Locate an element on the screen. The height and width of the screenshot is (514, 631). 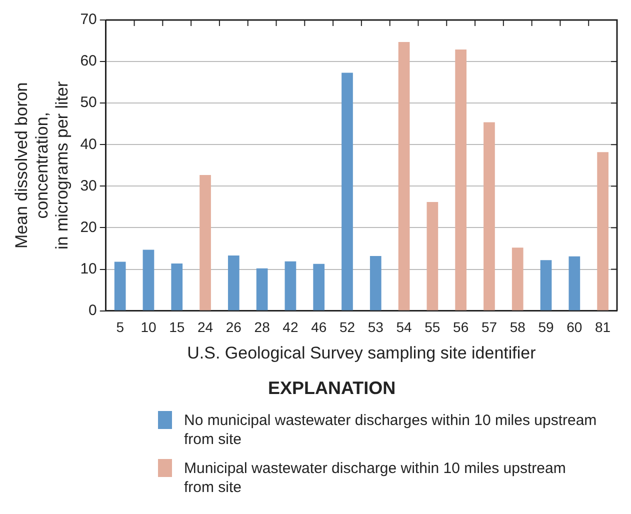
y-tick-label: 30 is located at coordinates (88, 185).